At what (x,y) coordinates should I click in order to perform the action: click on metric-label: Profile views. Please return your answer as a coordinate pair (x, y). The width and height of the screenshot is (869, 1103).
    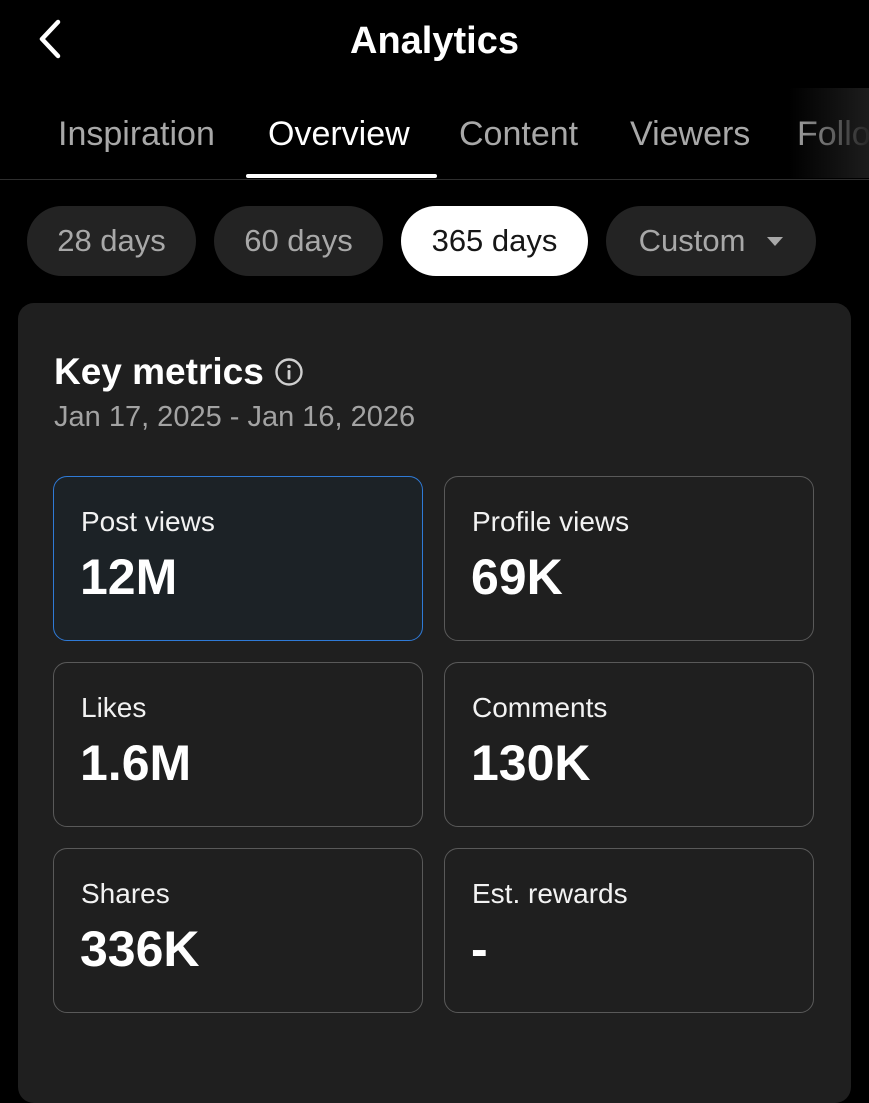
    Looking at the image, I should click on (551, 521).